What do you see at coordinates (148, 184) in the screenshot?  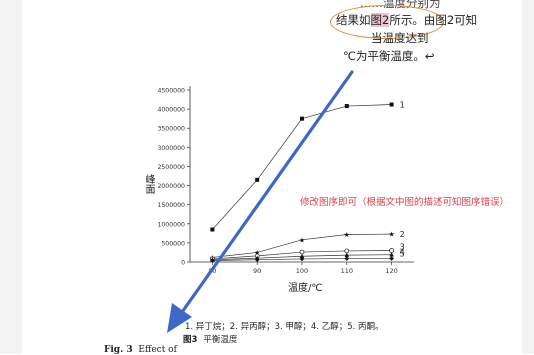 I see `y-axis-label: 峰面` at bounding box center [148, 184].